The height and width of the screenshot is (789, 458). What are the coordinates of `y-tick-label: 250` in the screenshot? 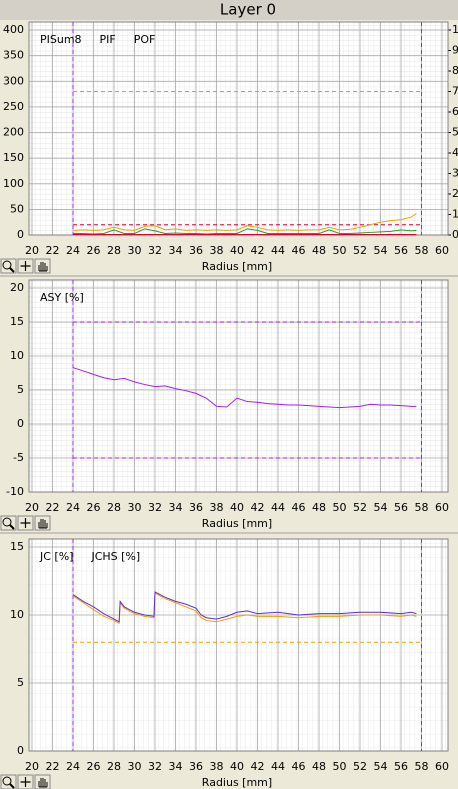 It's located at (13, 106).